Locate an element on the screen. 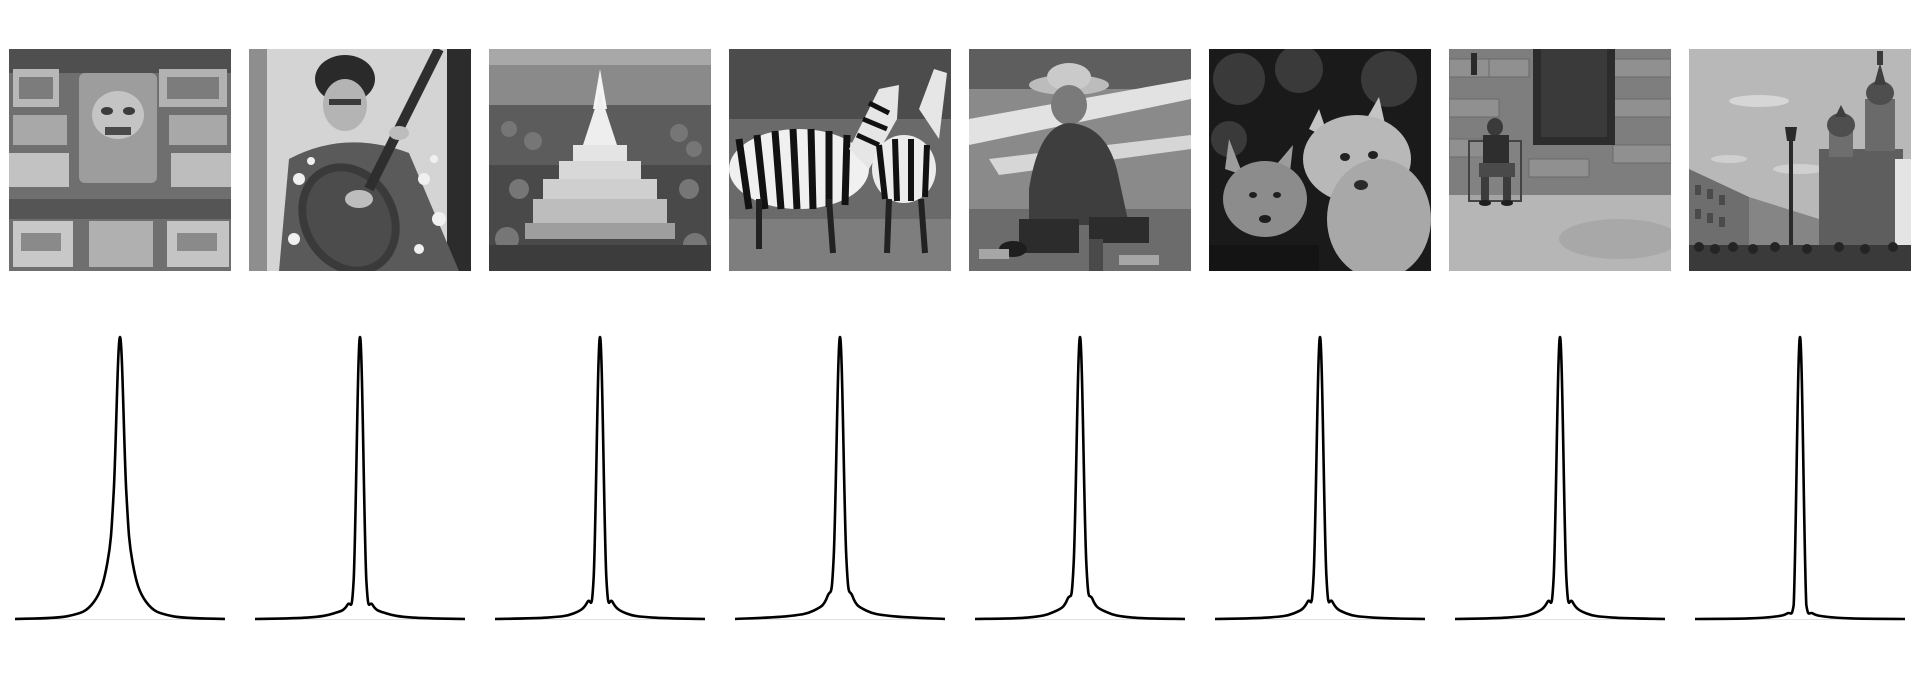 Image resolution: width=1920 pixels, height=674 pixels. onion-domed-cathedral-street-icon is located at coordinates (1800, 160).